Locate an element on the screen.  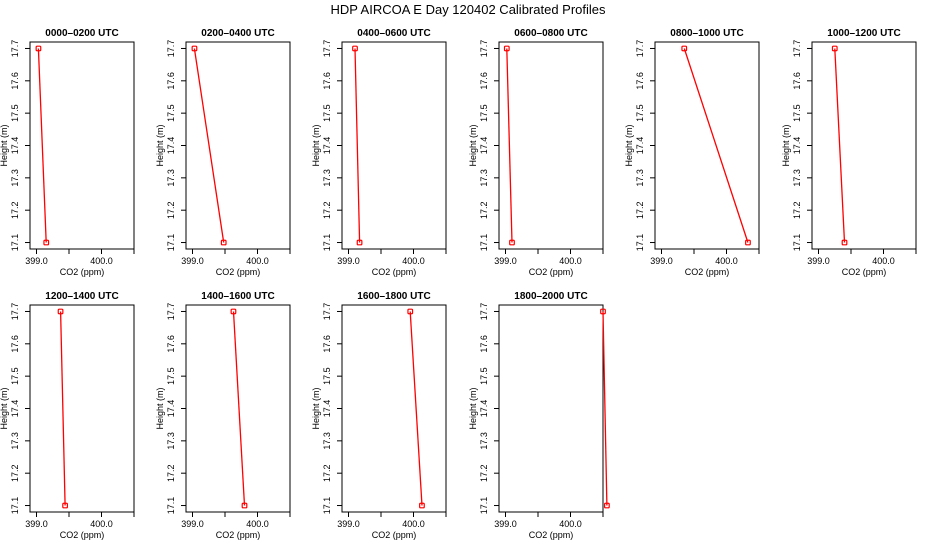
panel-title: 1200–1400 UTC is located at coordinates (81, 296).